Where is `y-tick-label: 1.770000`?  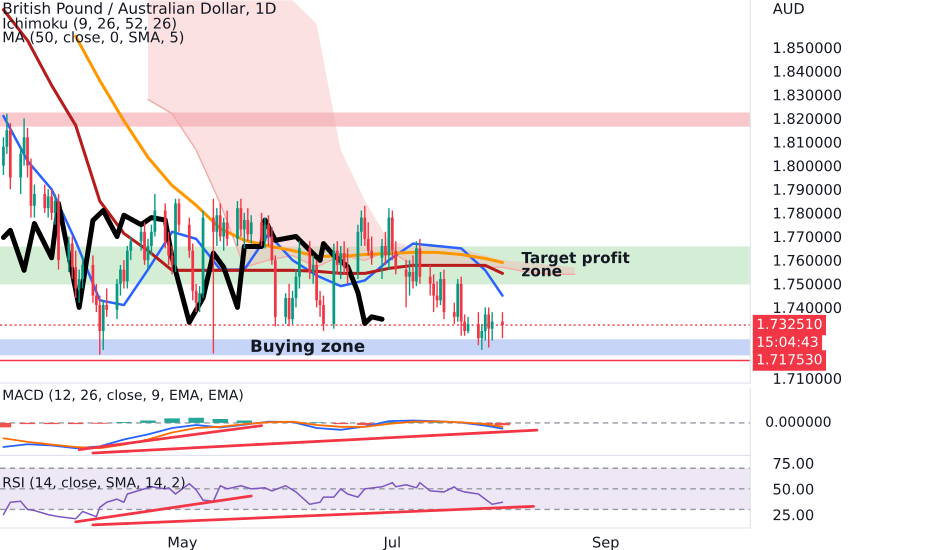
y-tick-label: 1.770000 is located at coordinates (808, 236).